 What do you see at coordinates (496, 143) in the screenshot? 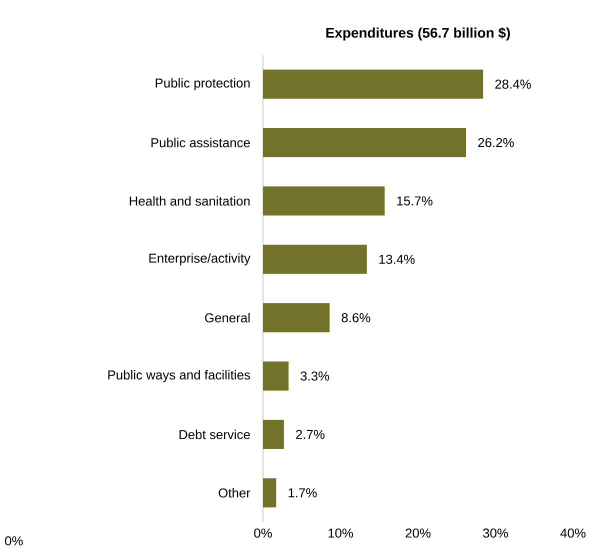
I see `data-label: 26.2%` at bounding box center [496, 143].